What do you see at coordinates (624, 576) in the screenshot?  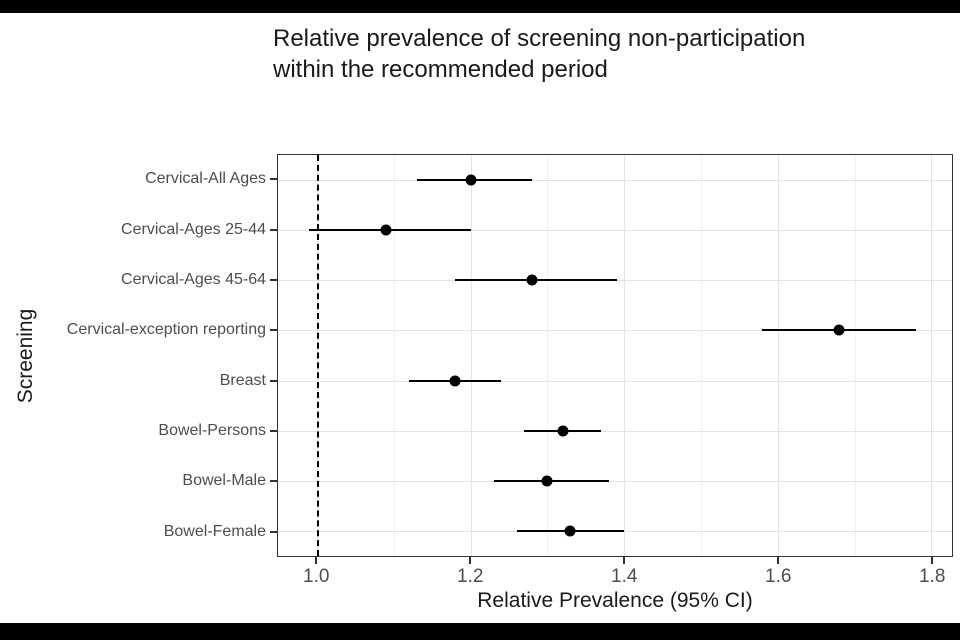 I see `x-axis-tick-label: 1.4` at bounding box center [624, 576].